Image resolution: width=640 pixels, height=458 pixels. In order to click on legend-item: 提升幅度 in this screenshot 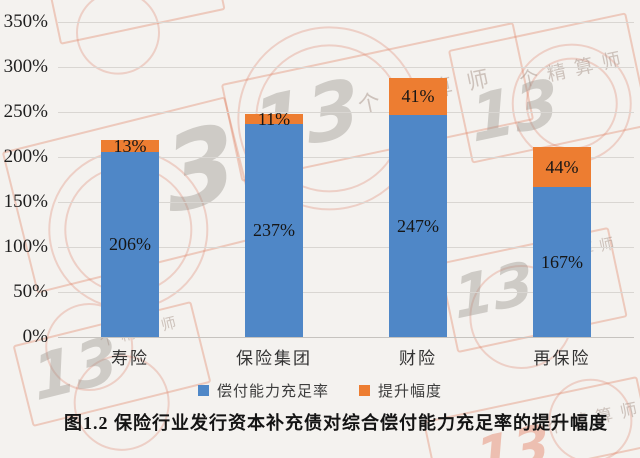, I will do `click(400, 390)`.